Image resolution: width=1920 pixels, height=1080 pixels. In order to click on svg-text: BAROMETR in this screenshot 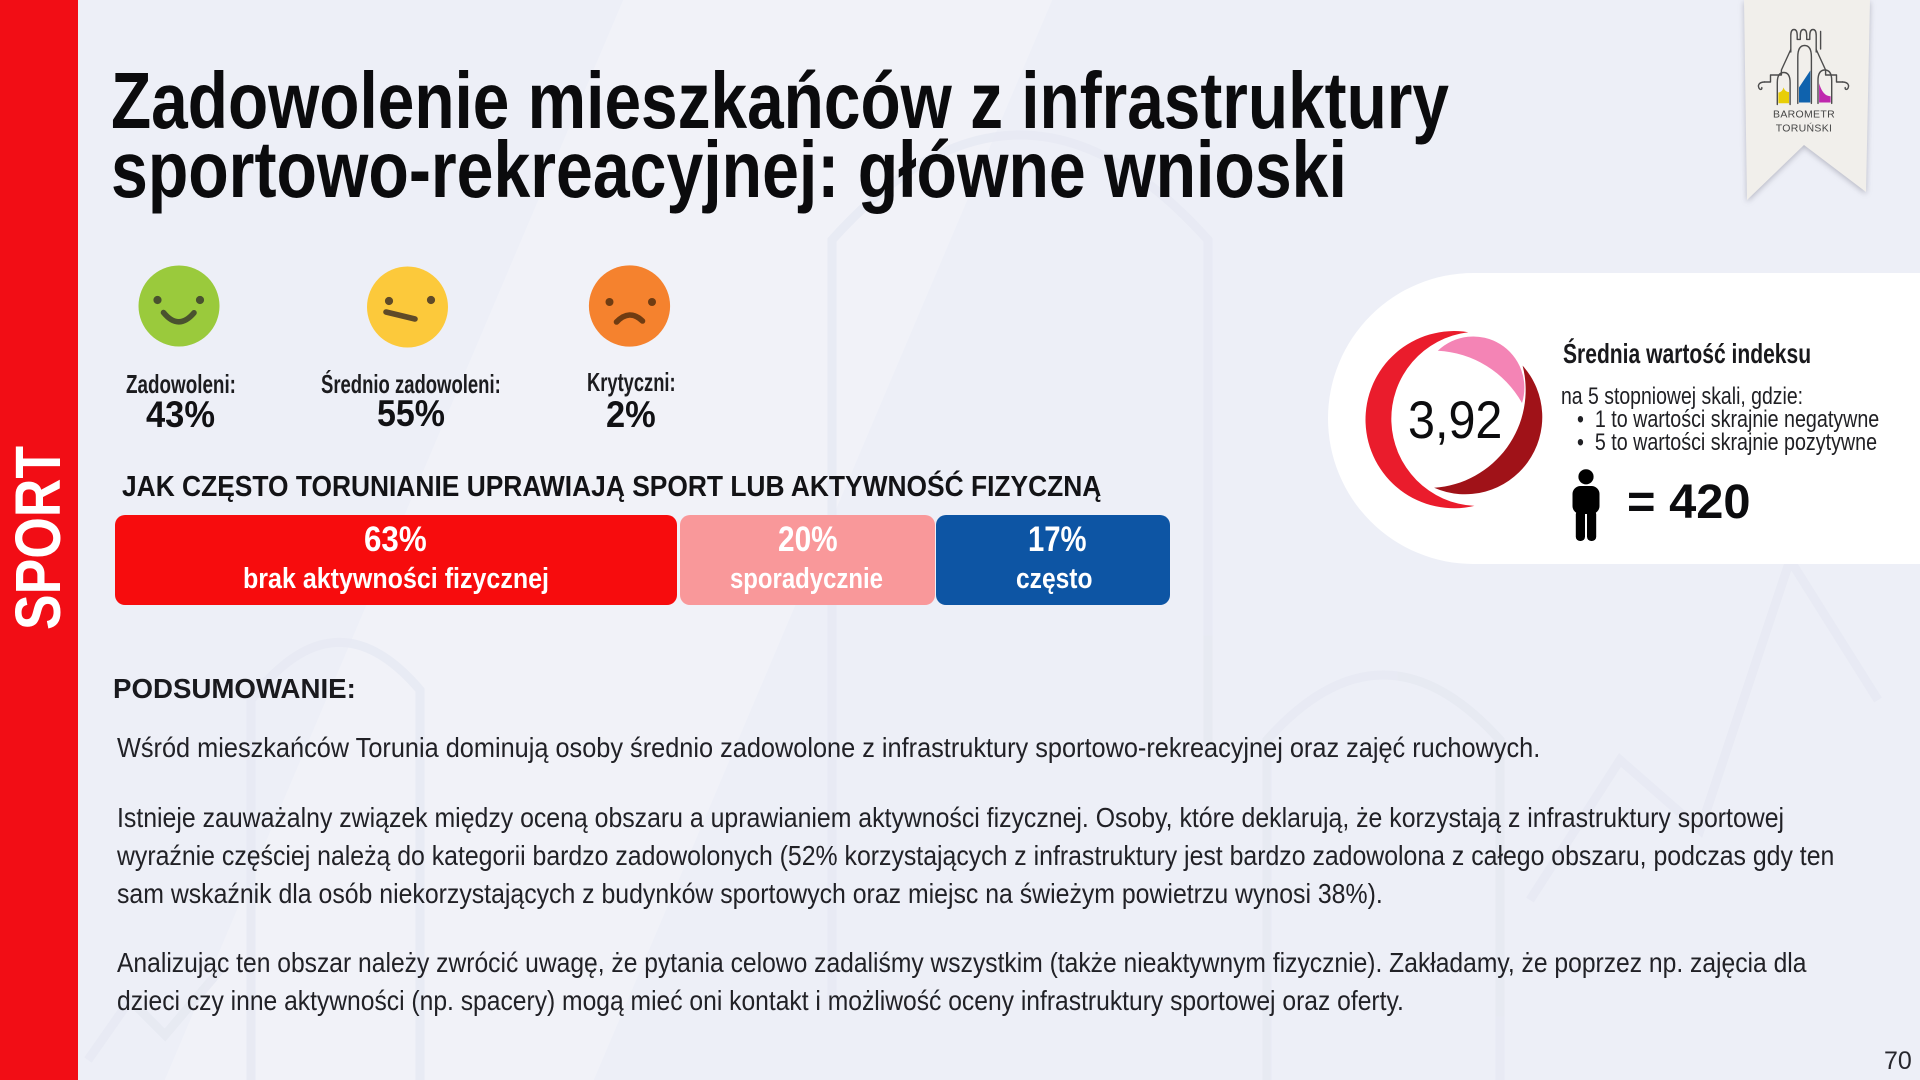, I will do `click(1804, 115)`.